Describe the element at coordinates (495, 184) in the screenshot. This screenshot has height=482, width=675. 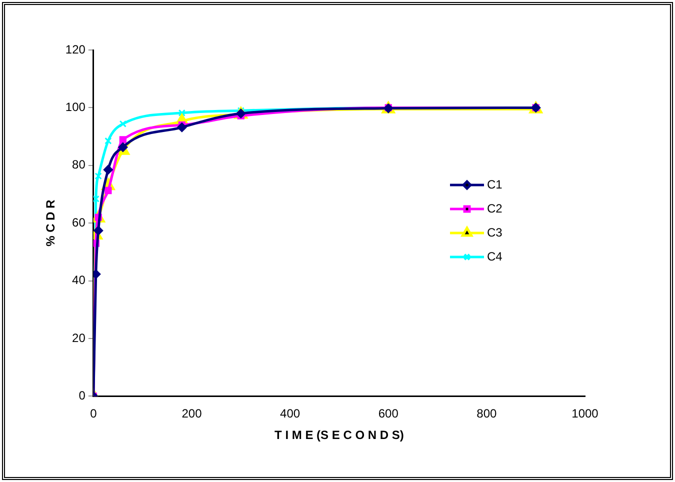
I see `legend-label: C1` at that location.